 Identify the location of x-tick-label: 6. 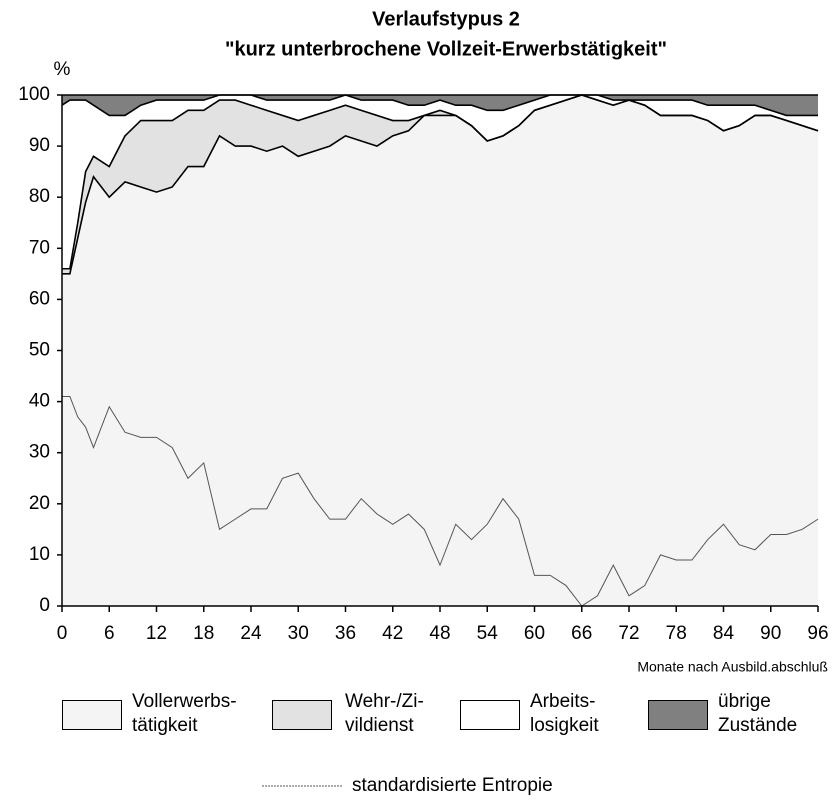
(109, 633).